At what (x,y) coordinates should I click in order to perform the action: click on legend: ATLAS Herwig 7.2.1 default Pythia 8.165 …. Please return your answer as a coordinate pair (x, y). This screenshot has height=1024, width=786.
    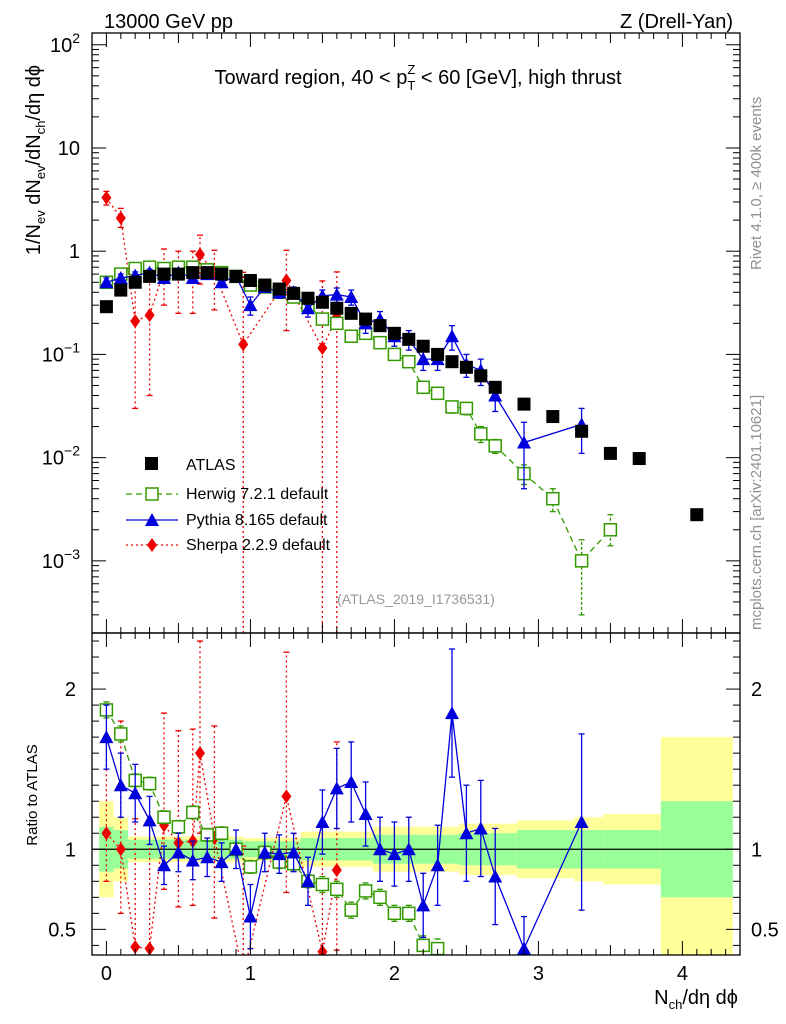
    Looking at the image, I should click on (228, 505).